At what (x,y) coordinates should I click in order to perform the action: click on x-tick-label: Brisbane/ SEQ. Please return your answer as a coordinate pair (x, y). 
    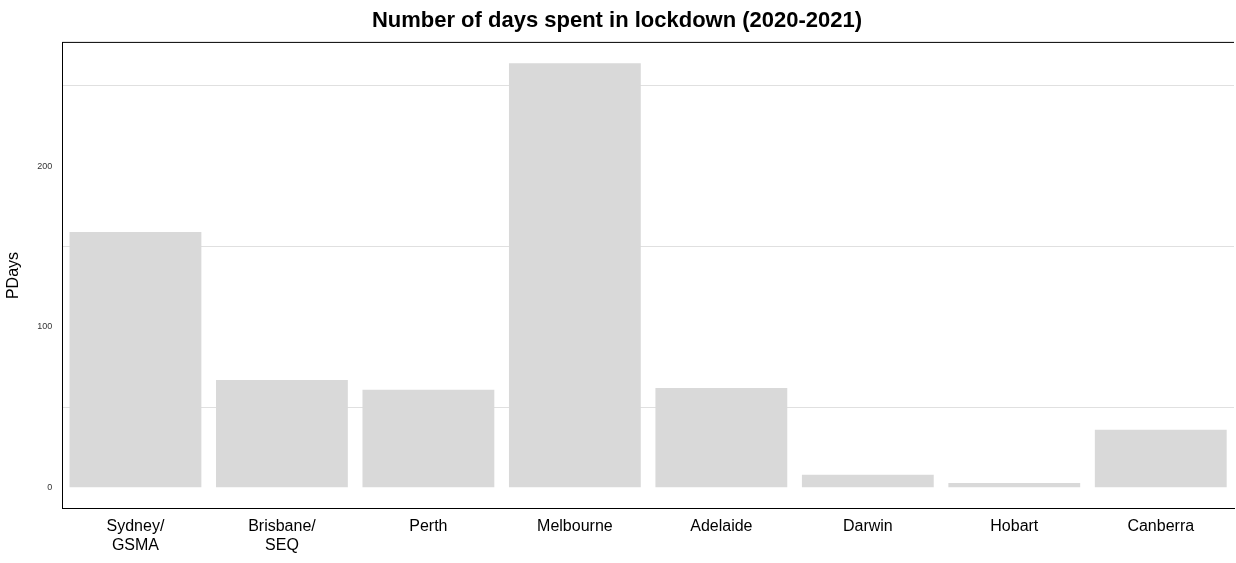
    Looking at the image, I should click on (282, 534).